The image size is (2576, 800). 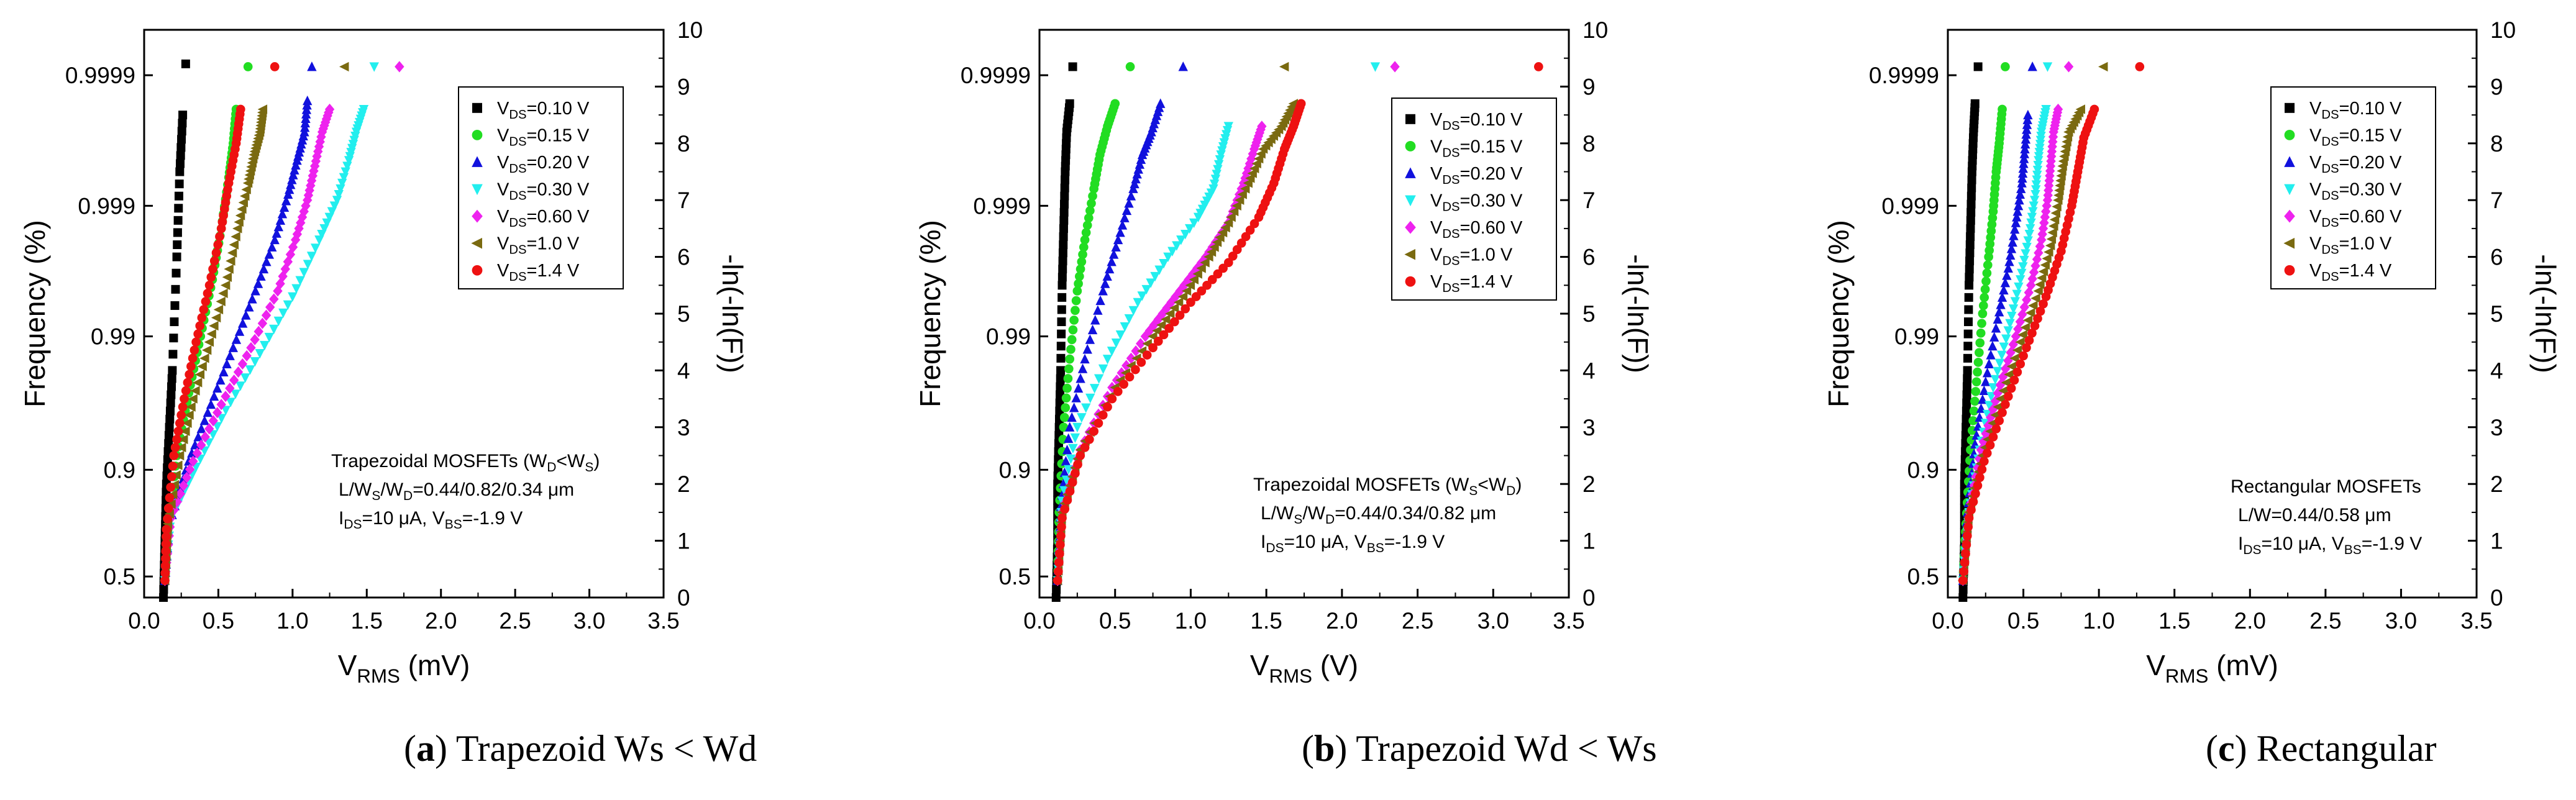 What do you see at coordinates (2476, 621) in the screenshot?
I see `x-tick-label: 3.5` at bounding box center [2476, 621].